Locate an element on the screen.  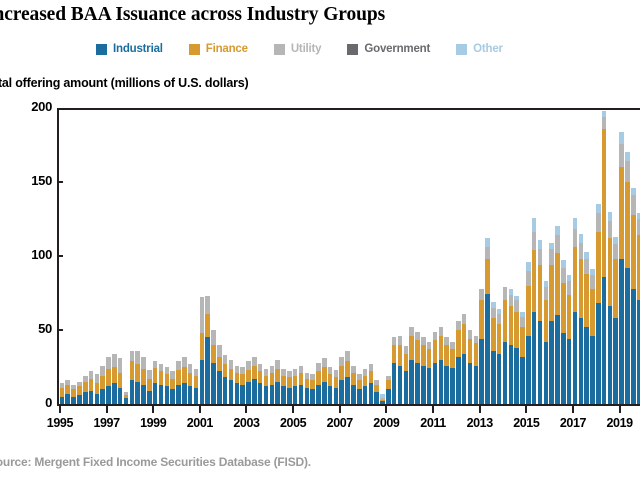
legend-item-other: Other is located at coordinates (479, 49).